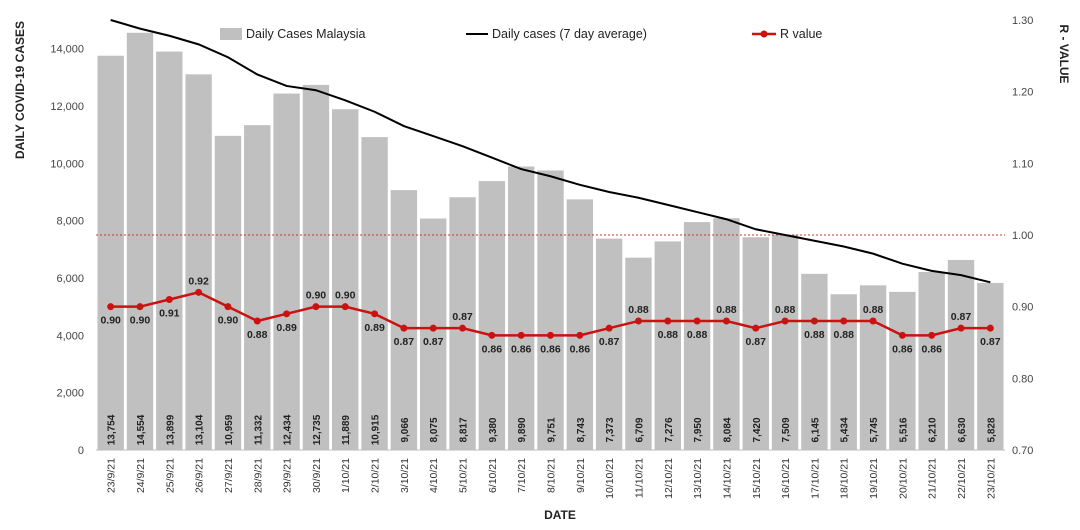  What do you see at coordinates (801, 34) in the screenshot?
I see `legend-label-r: R value` at bounding box center [801, 34].